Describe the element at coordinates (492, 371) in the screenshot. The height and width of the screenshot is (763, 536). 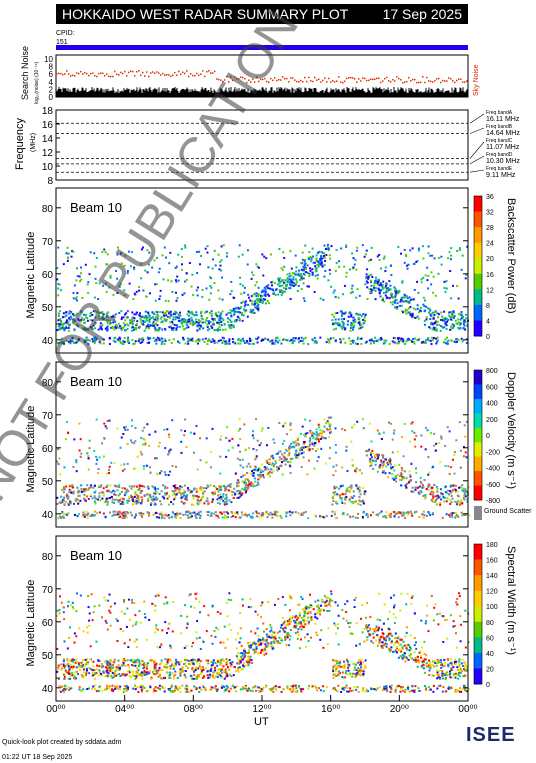
I see `colorbar-tick-label: 800` at that location.